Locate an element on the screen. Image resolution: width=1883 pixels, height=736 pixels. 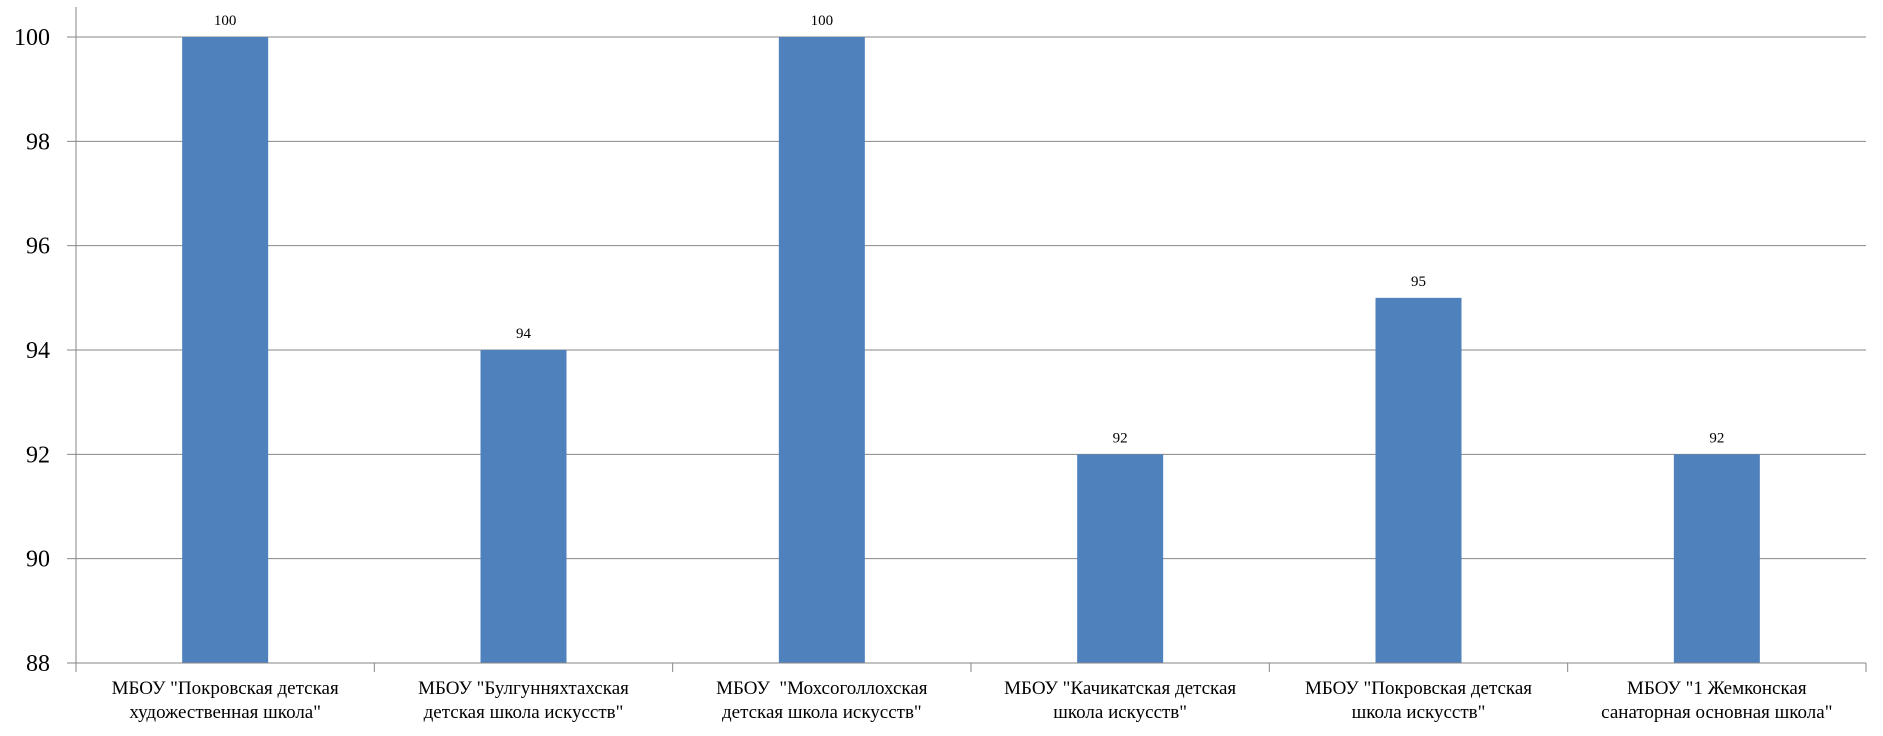
category-label: МБОУ "Булгунняхтахская is located at coordinates (523, 688).